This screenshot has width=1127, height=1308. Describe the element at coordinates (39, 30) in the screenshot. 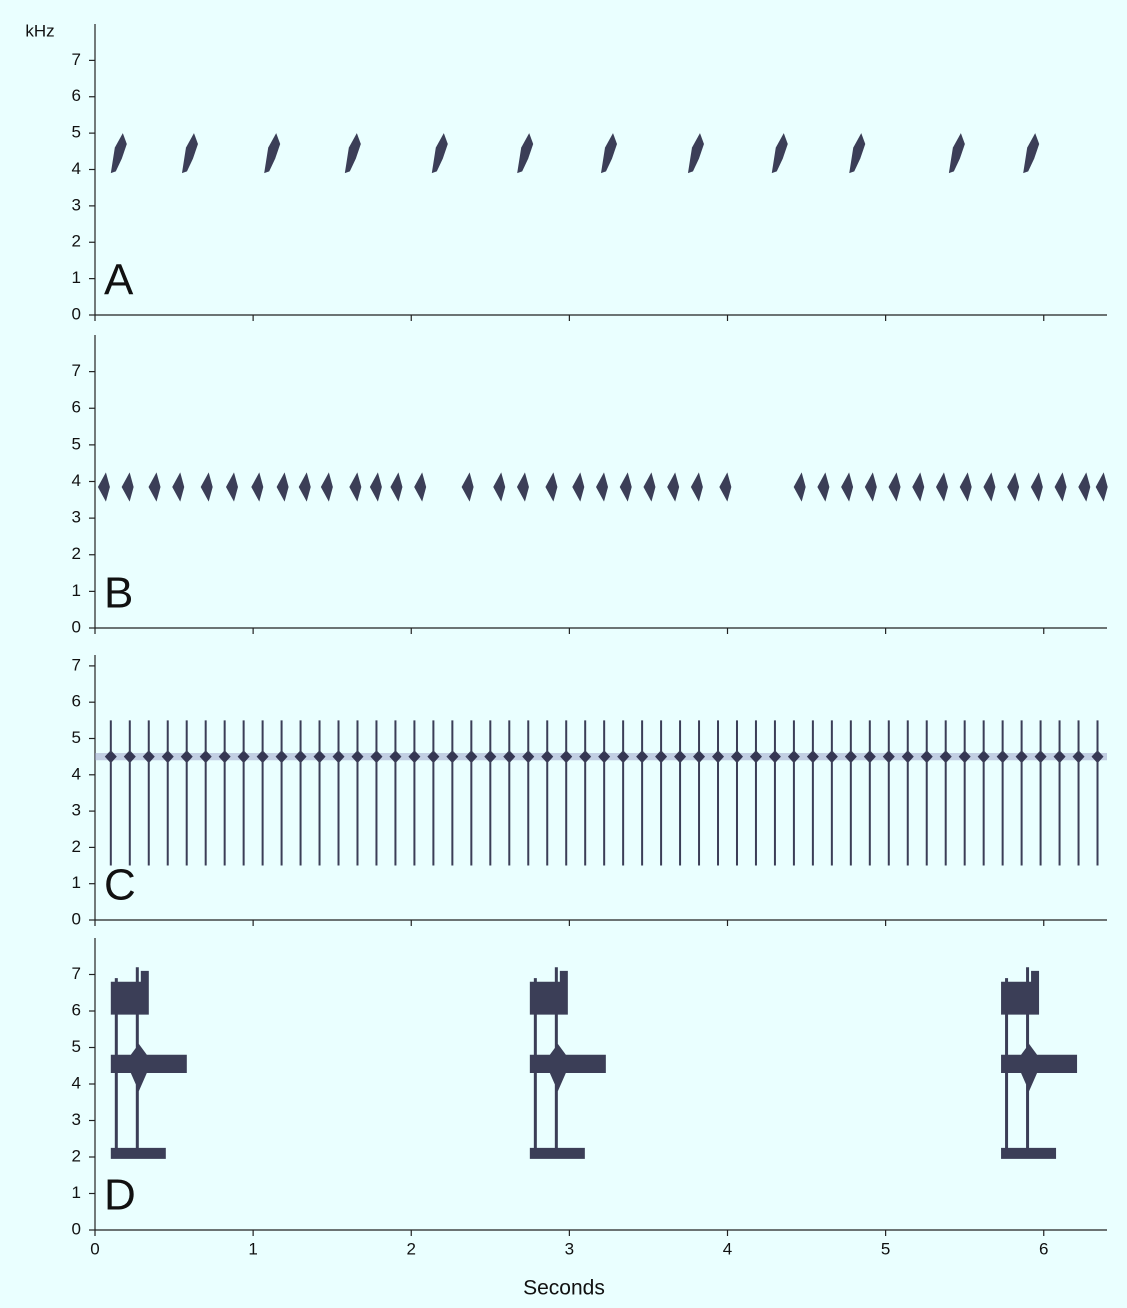

I see `y-axis-label: kHz` at that location.